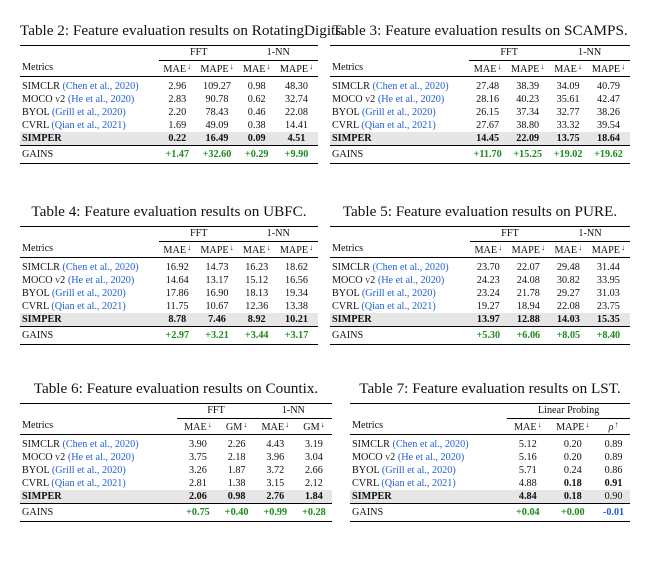  What do you see at coordinates (169, 53) in the screenshot?
I see `header-row: FFT 1-NN` at bounding box center [169, 53].